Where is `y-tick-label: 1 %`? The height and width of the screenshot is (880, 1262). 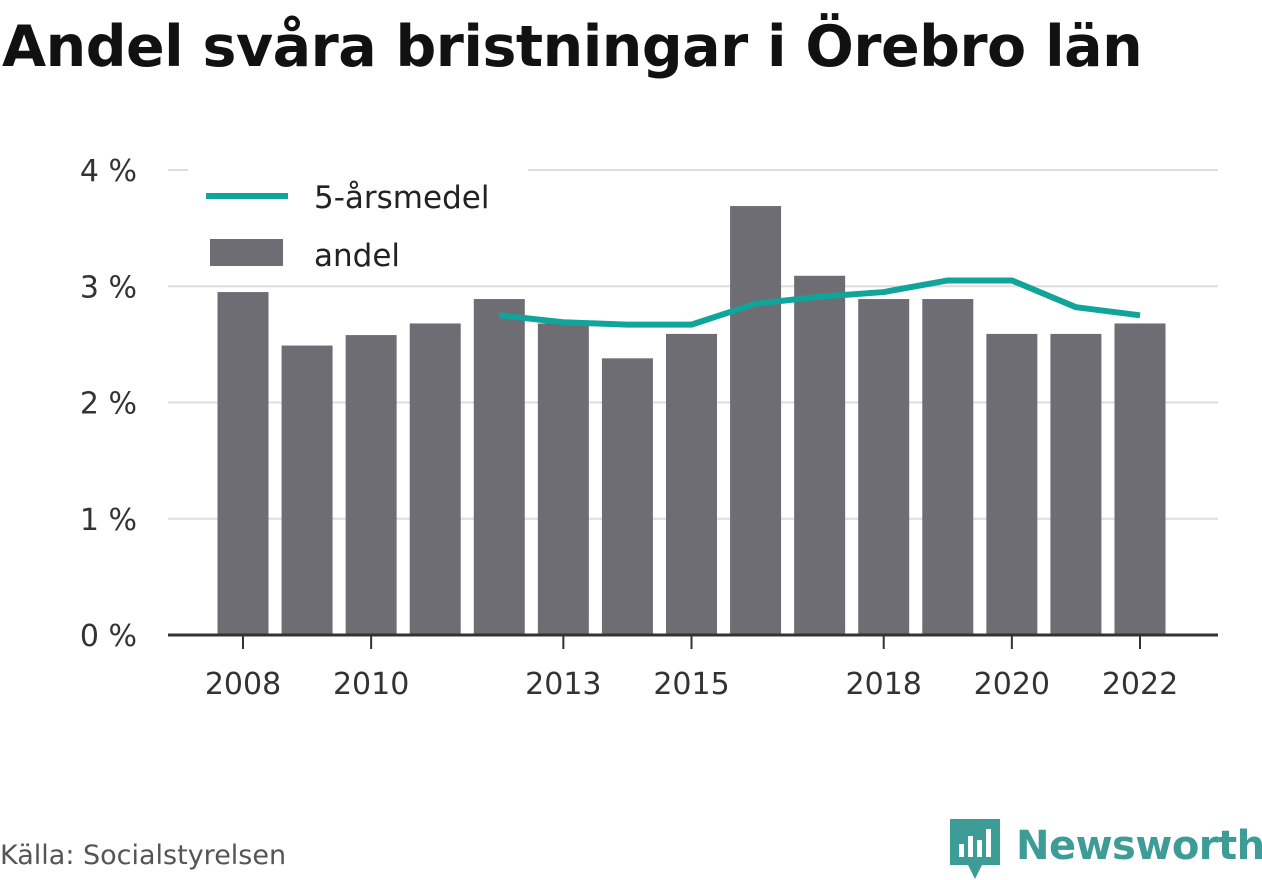 y-tick-label: 1 % is located at coordinates (108, 520).